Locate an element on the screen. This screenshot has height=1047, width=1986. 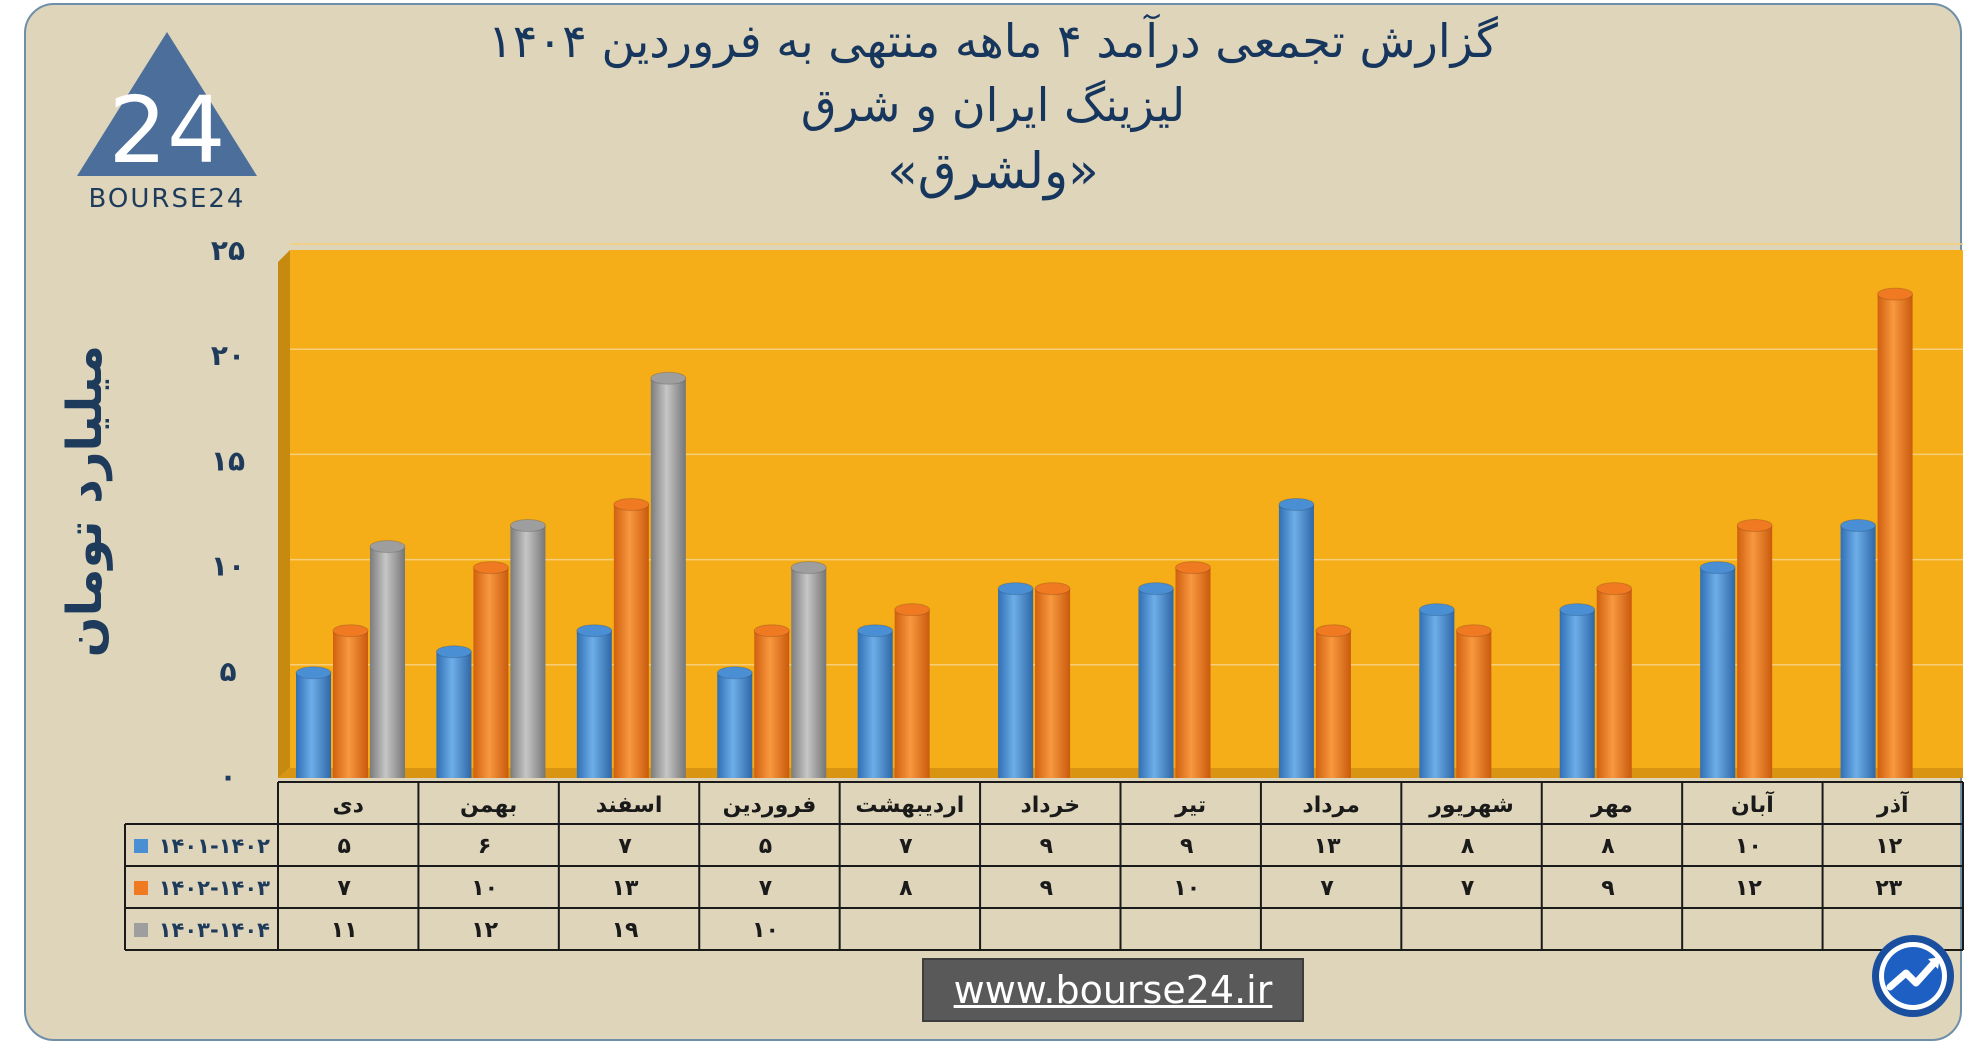
y-tick-label: ۵ is located at coordinates (227, 671).